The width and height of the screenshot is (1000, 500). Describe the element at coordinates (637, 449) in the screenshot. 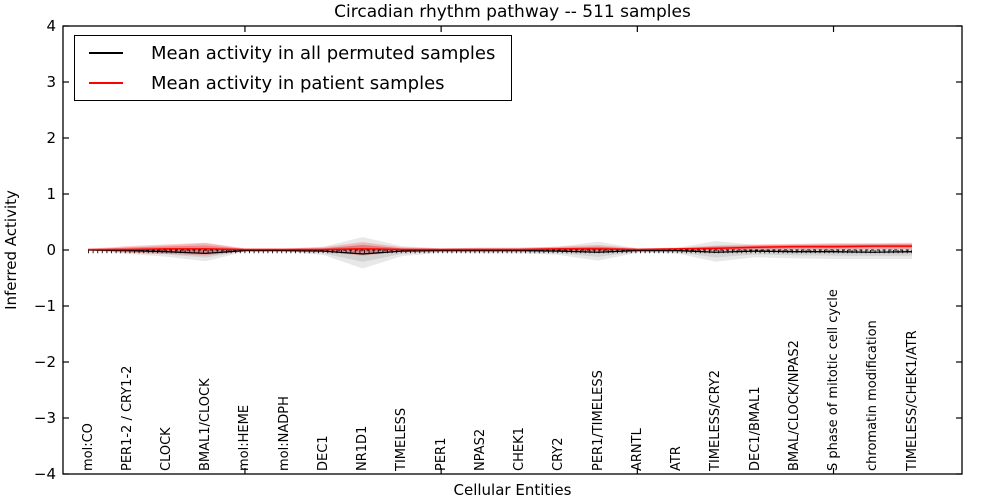

I see `x-entity-label: ARNTL` at that location.